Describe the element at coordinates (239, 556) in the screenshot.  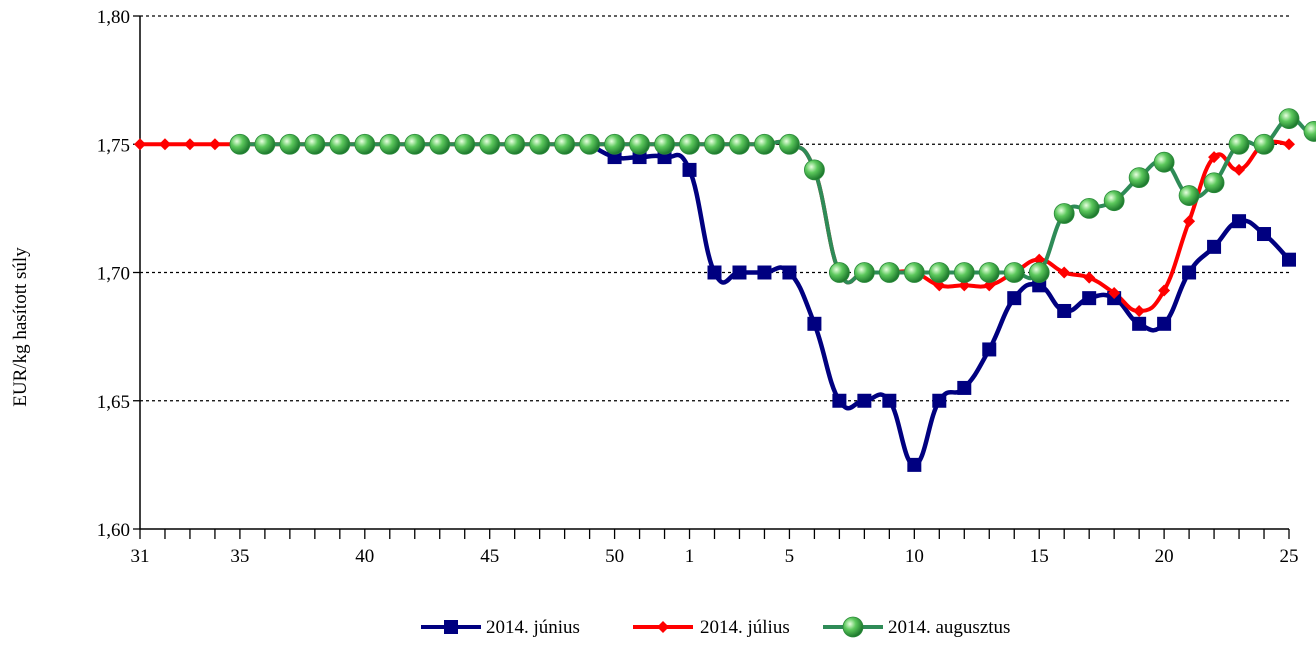
I see `x-tick-label: 35` at that location.